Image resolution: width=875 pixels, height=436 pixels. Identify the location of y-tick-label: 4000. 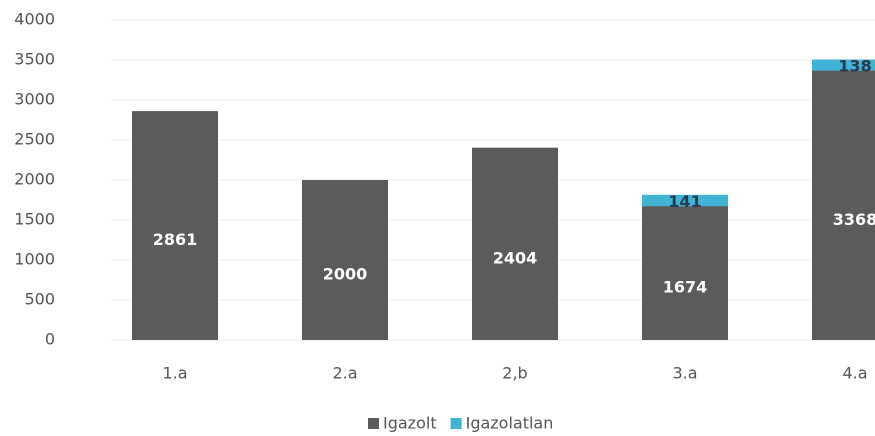
(34, 19).